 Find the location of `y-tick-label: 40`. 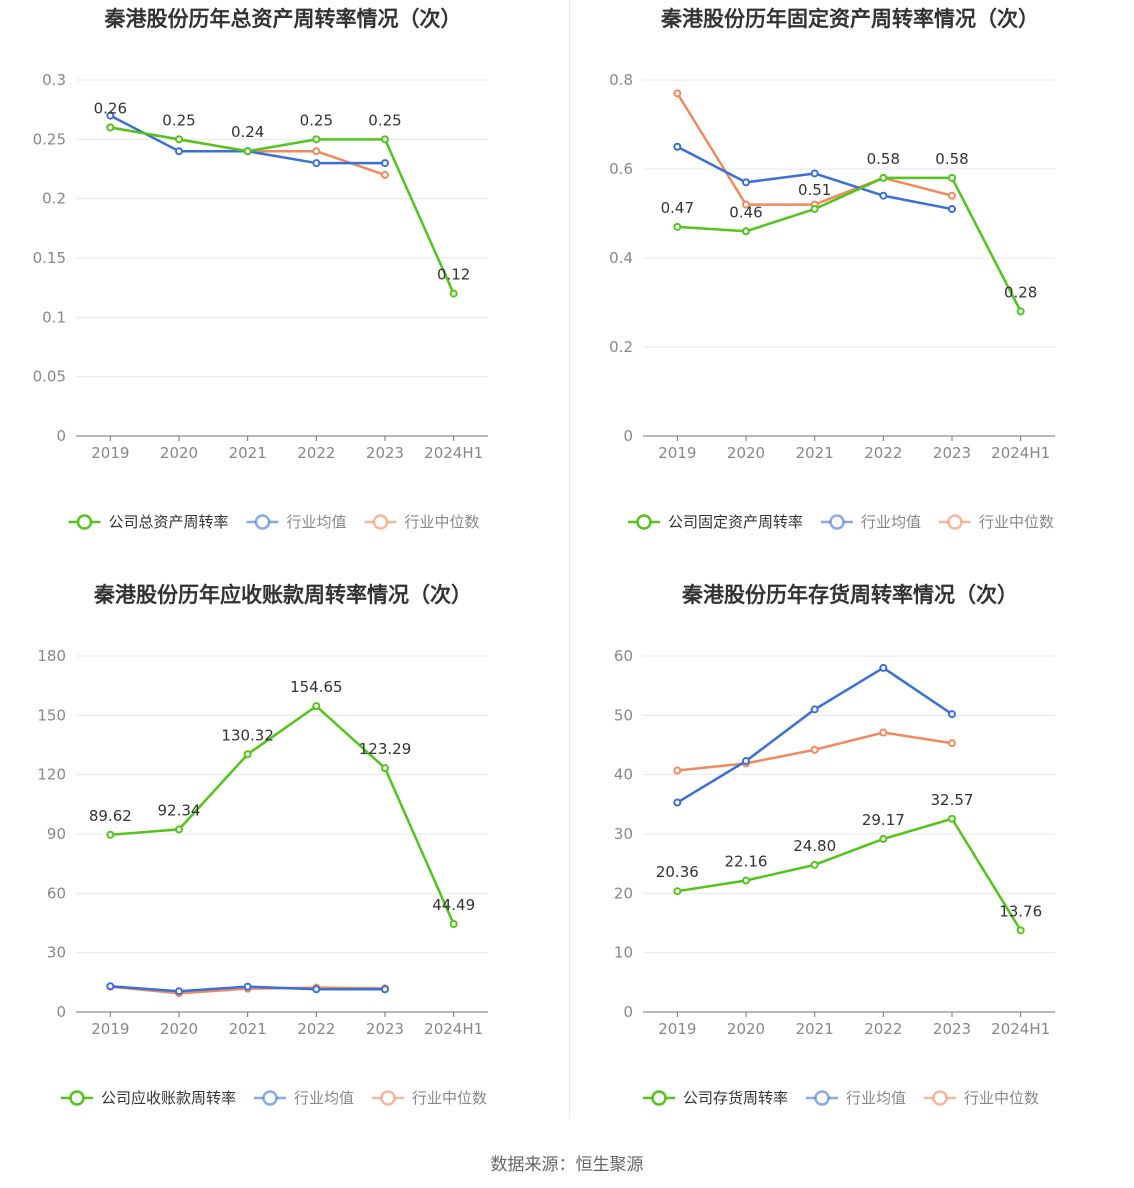

y-tick-label: 40 is located at coordinates (623, 775).